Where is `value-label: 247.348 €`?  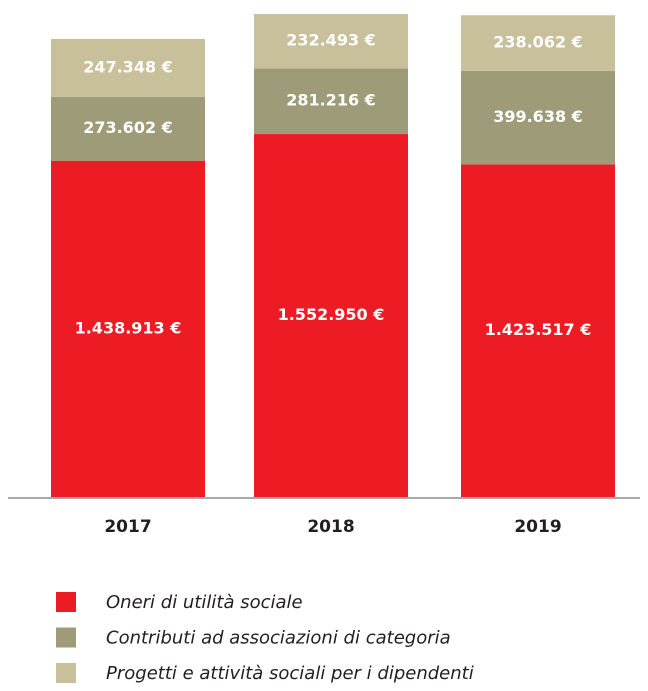 value-label: 247.348 € is located at coordinates (128, 66).